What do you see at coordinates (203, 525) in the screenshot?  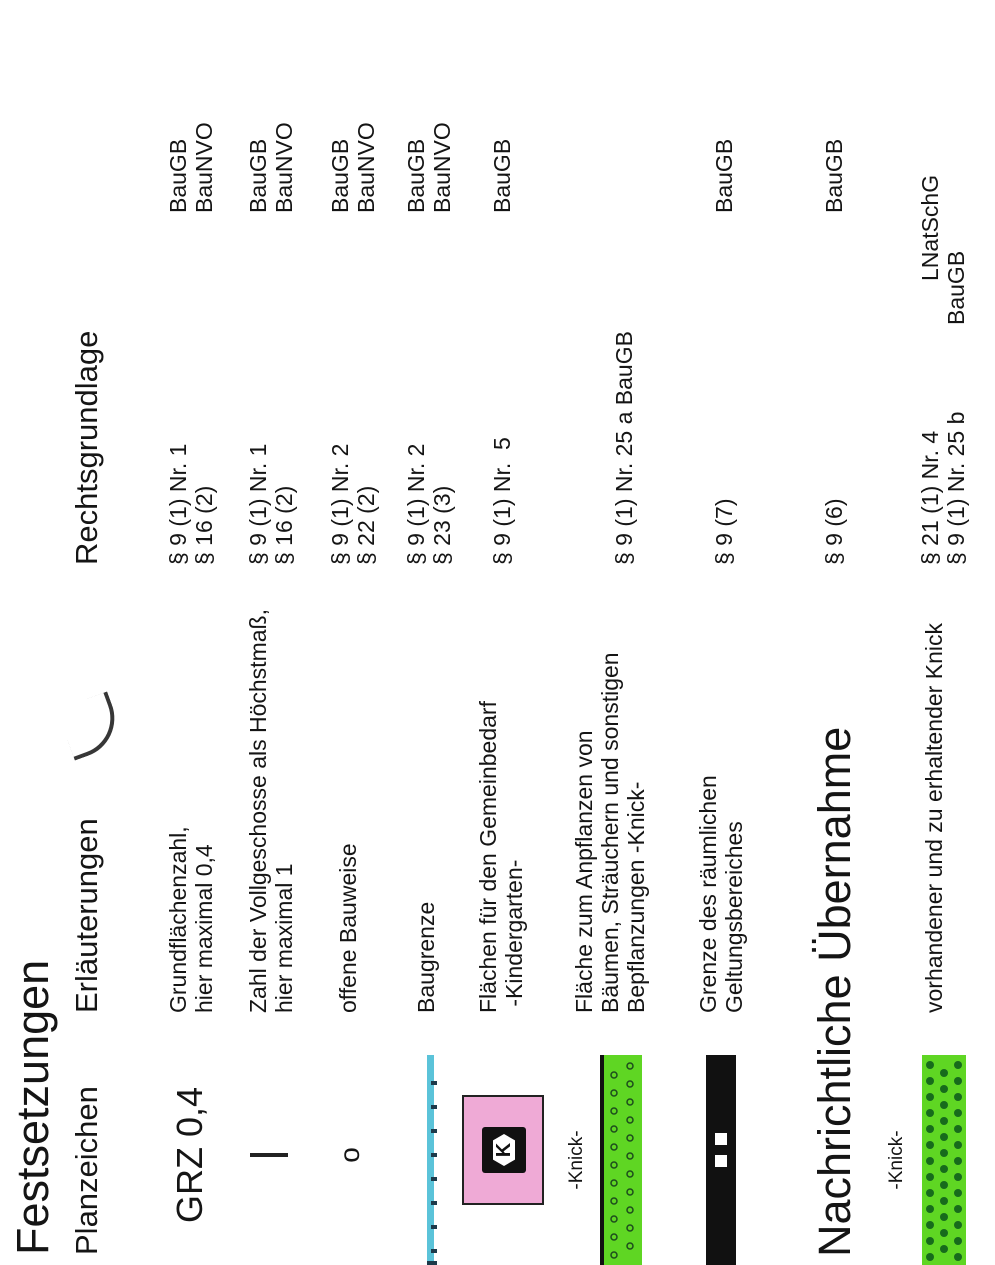 I see `row-1-law-line-2: § 16 (2)` at bounding box center [203, 525].